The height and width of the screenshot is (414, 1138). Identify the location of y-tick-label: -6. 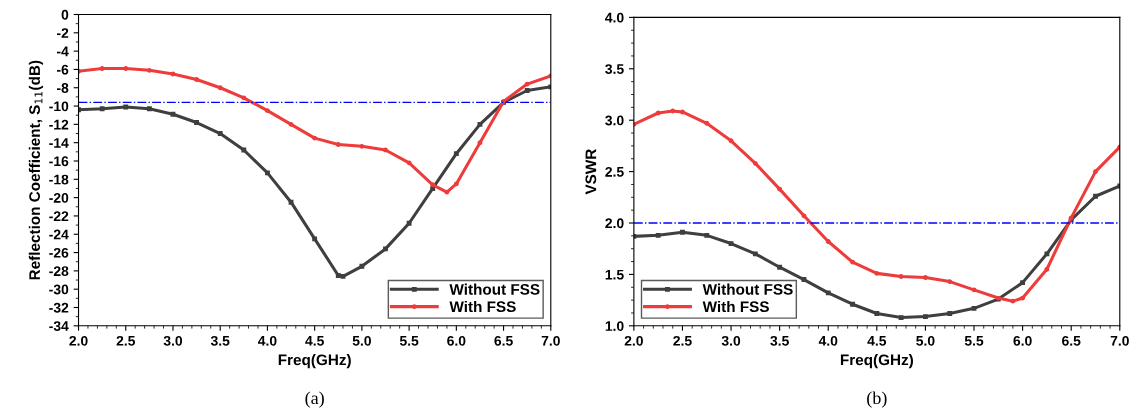
(62, 69).